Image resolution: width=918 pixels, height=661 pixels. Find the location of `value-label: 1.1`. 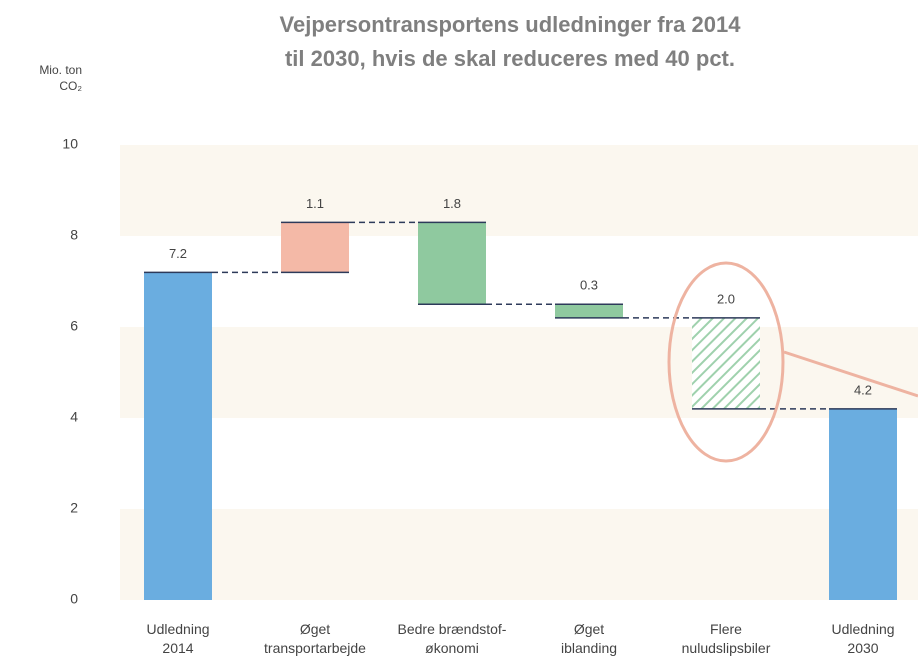

value-label: 1.1 is located at coordinates (315, 203).